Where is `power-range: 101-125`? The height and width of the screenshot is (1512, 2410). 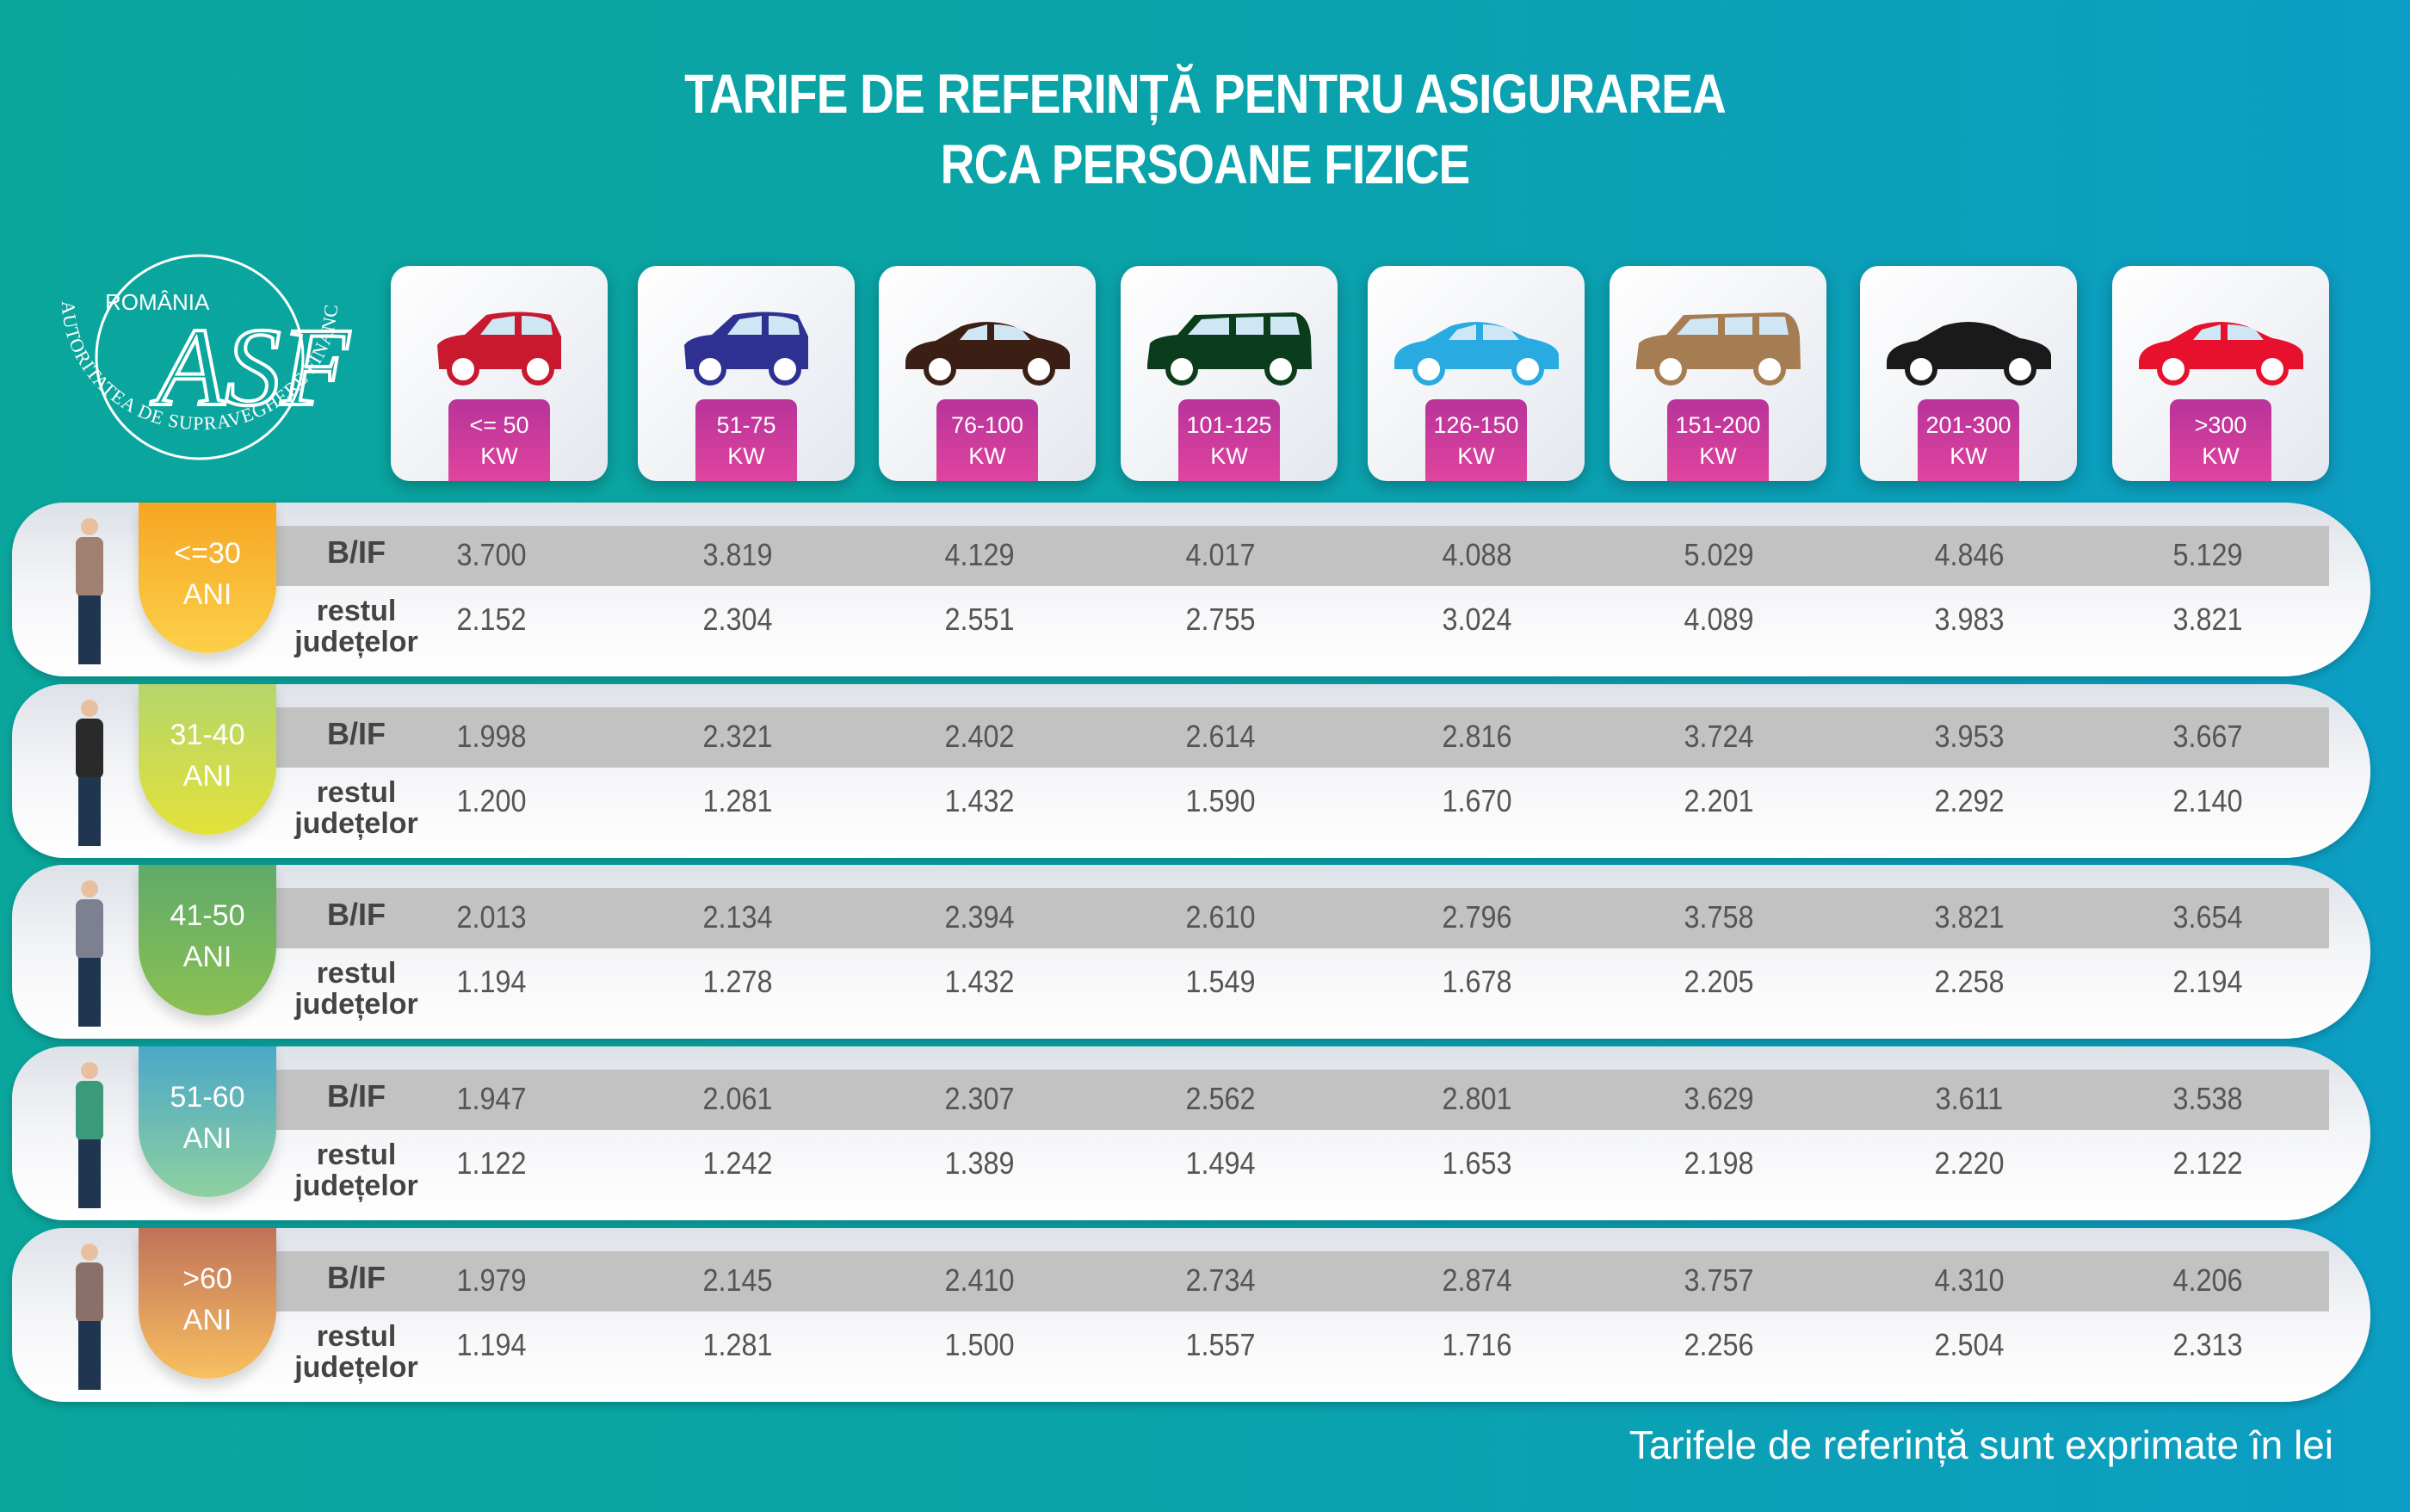 power-range: 101-125 is located at coordinates (1229, 425).